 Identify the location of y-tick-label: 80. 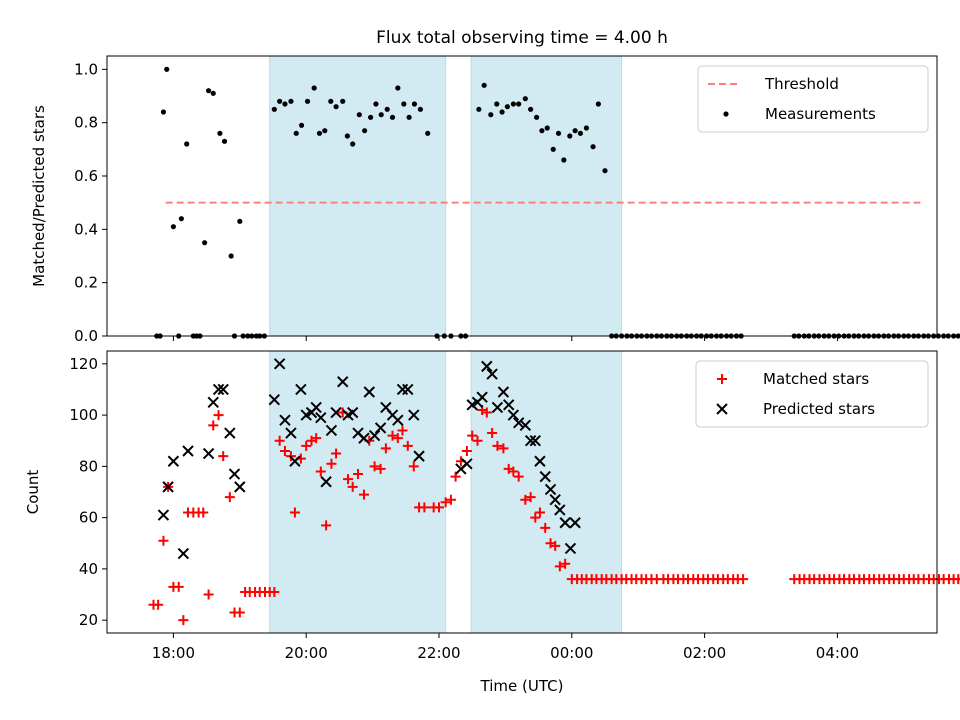
(88, 466).